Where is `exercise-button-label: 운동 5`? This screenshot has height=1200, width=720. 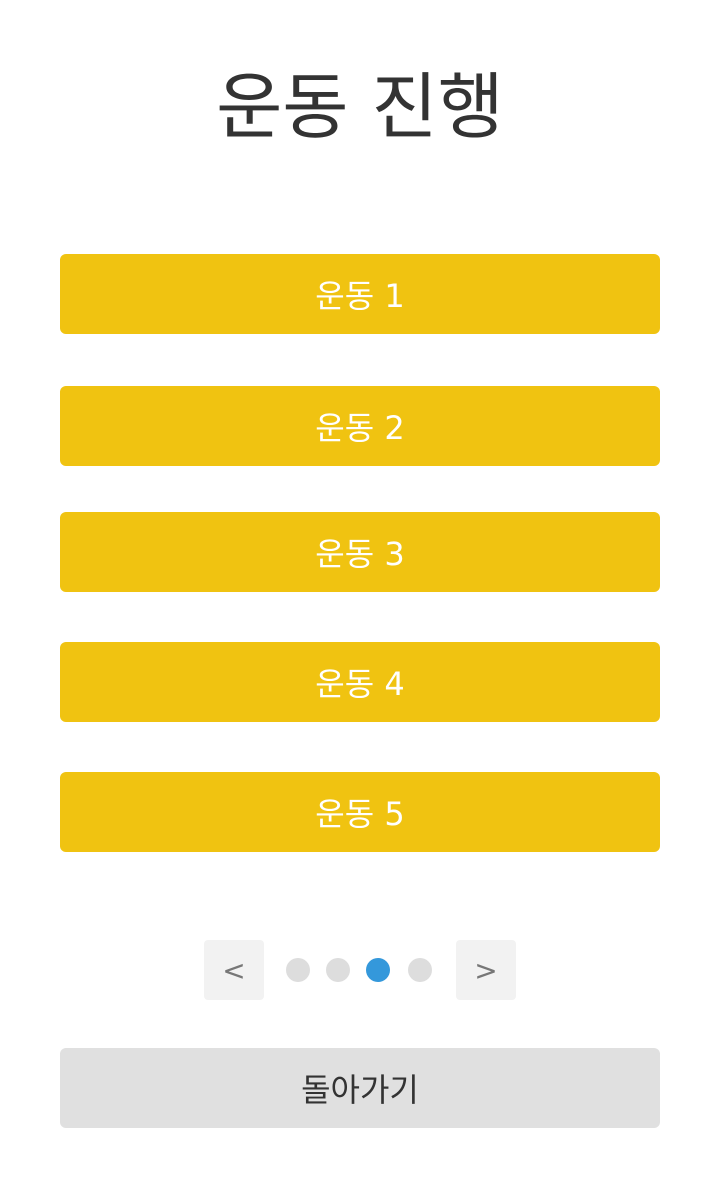 exercise-button-label: 운동 5 is located at coordinates (360, 814).